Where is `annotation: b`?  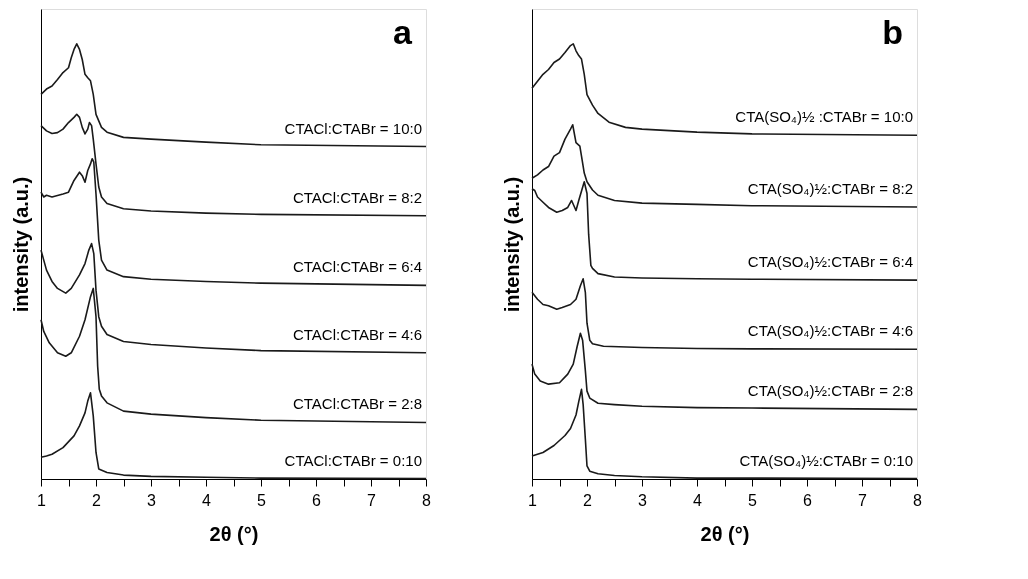
annotation: b is located at coordinates (892, 32).